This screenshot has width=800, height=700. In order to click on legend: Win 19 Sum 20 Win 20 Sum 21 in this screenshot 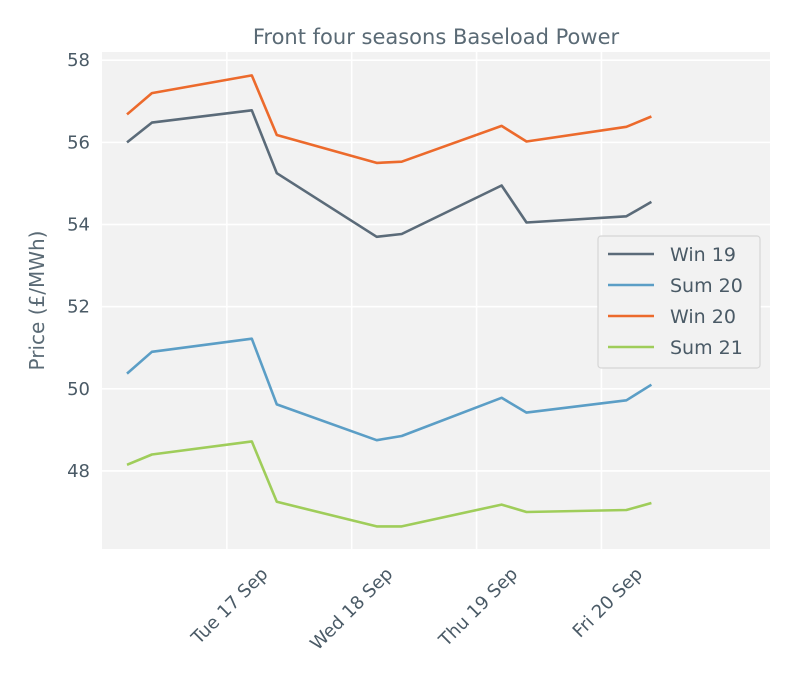, I will do `click(679, 302)`.